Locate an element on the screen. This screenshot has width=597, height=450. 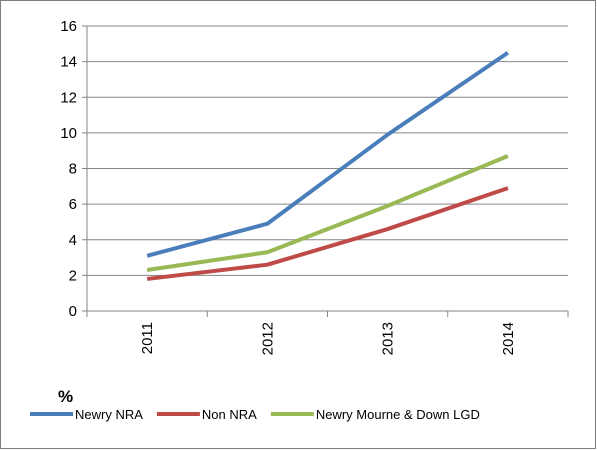
x-tick-labels: 2011 2012 2013 2014 is located at coordinates (328, 338).